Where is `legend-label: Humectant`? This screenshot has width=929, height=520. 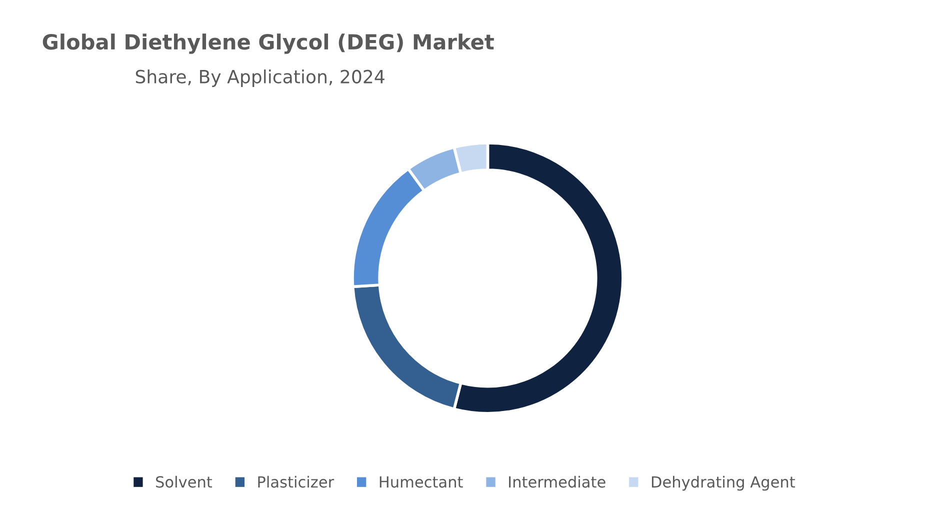 legend-label: Humectant is located at coordinates (421, 482).